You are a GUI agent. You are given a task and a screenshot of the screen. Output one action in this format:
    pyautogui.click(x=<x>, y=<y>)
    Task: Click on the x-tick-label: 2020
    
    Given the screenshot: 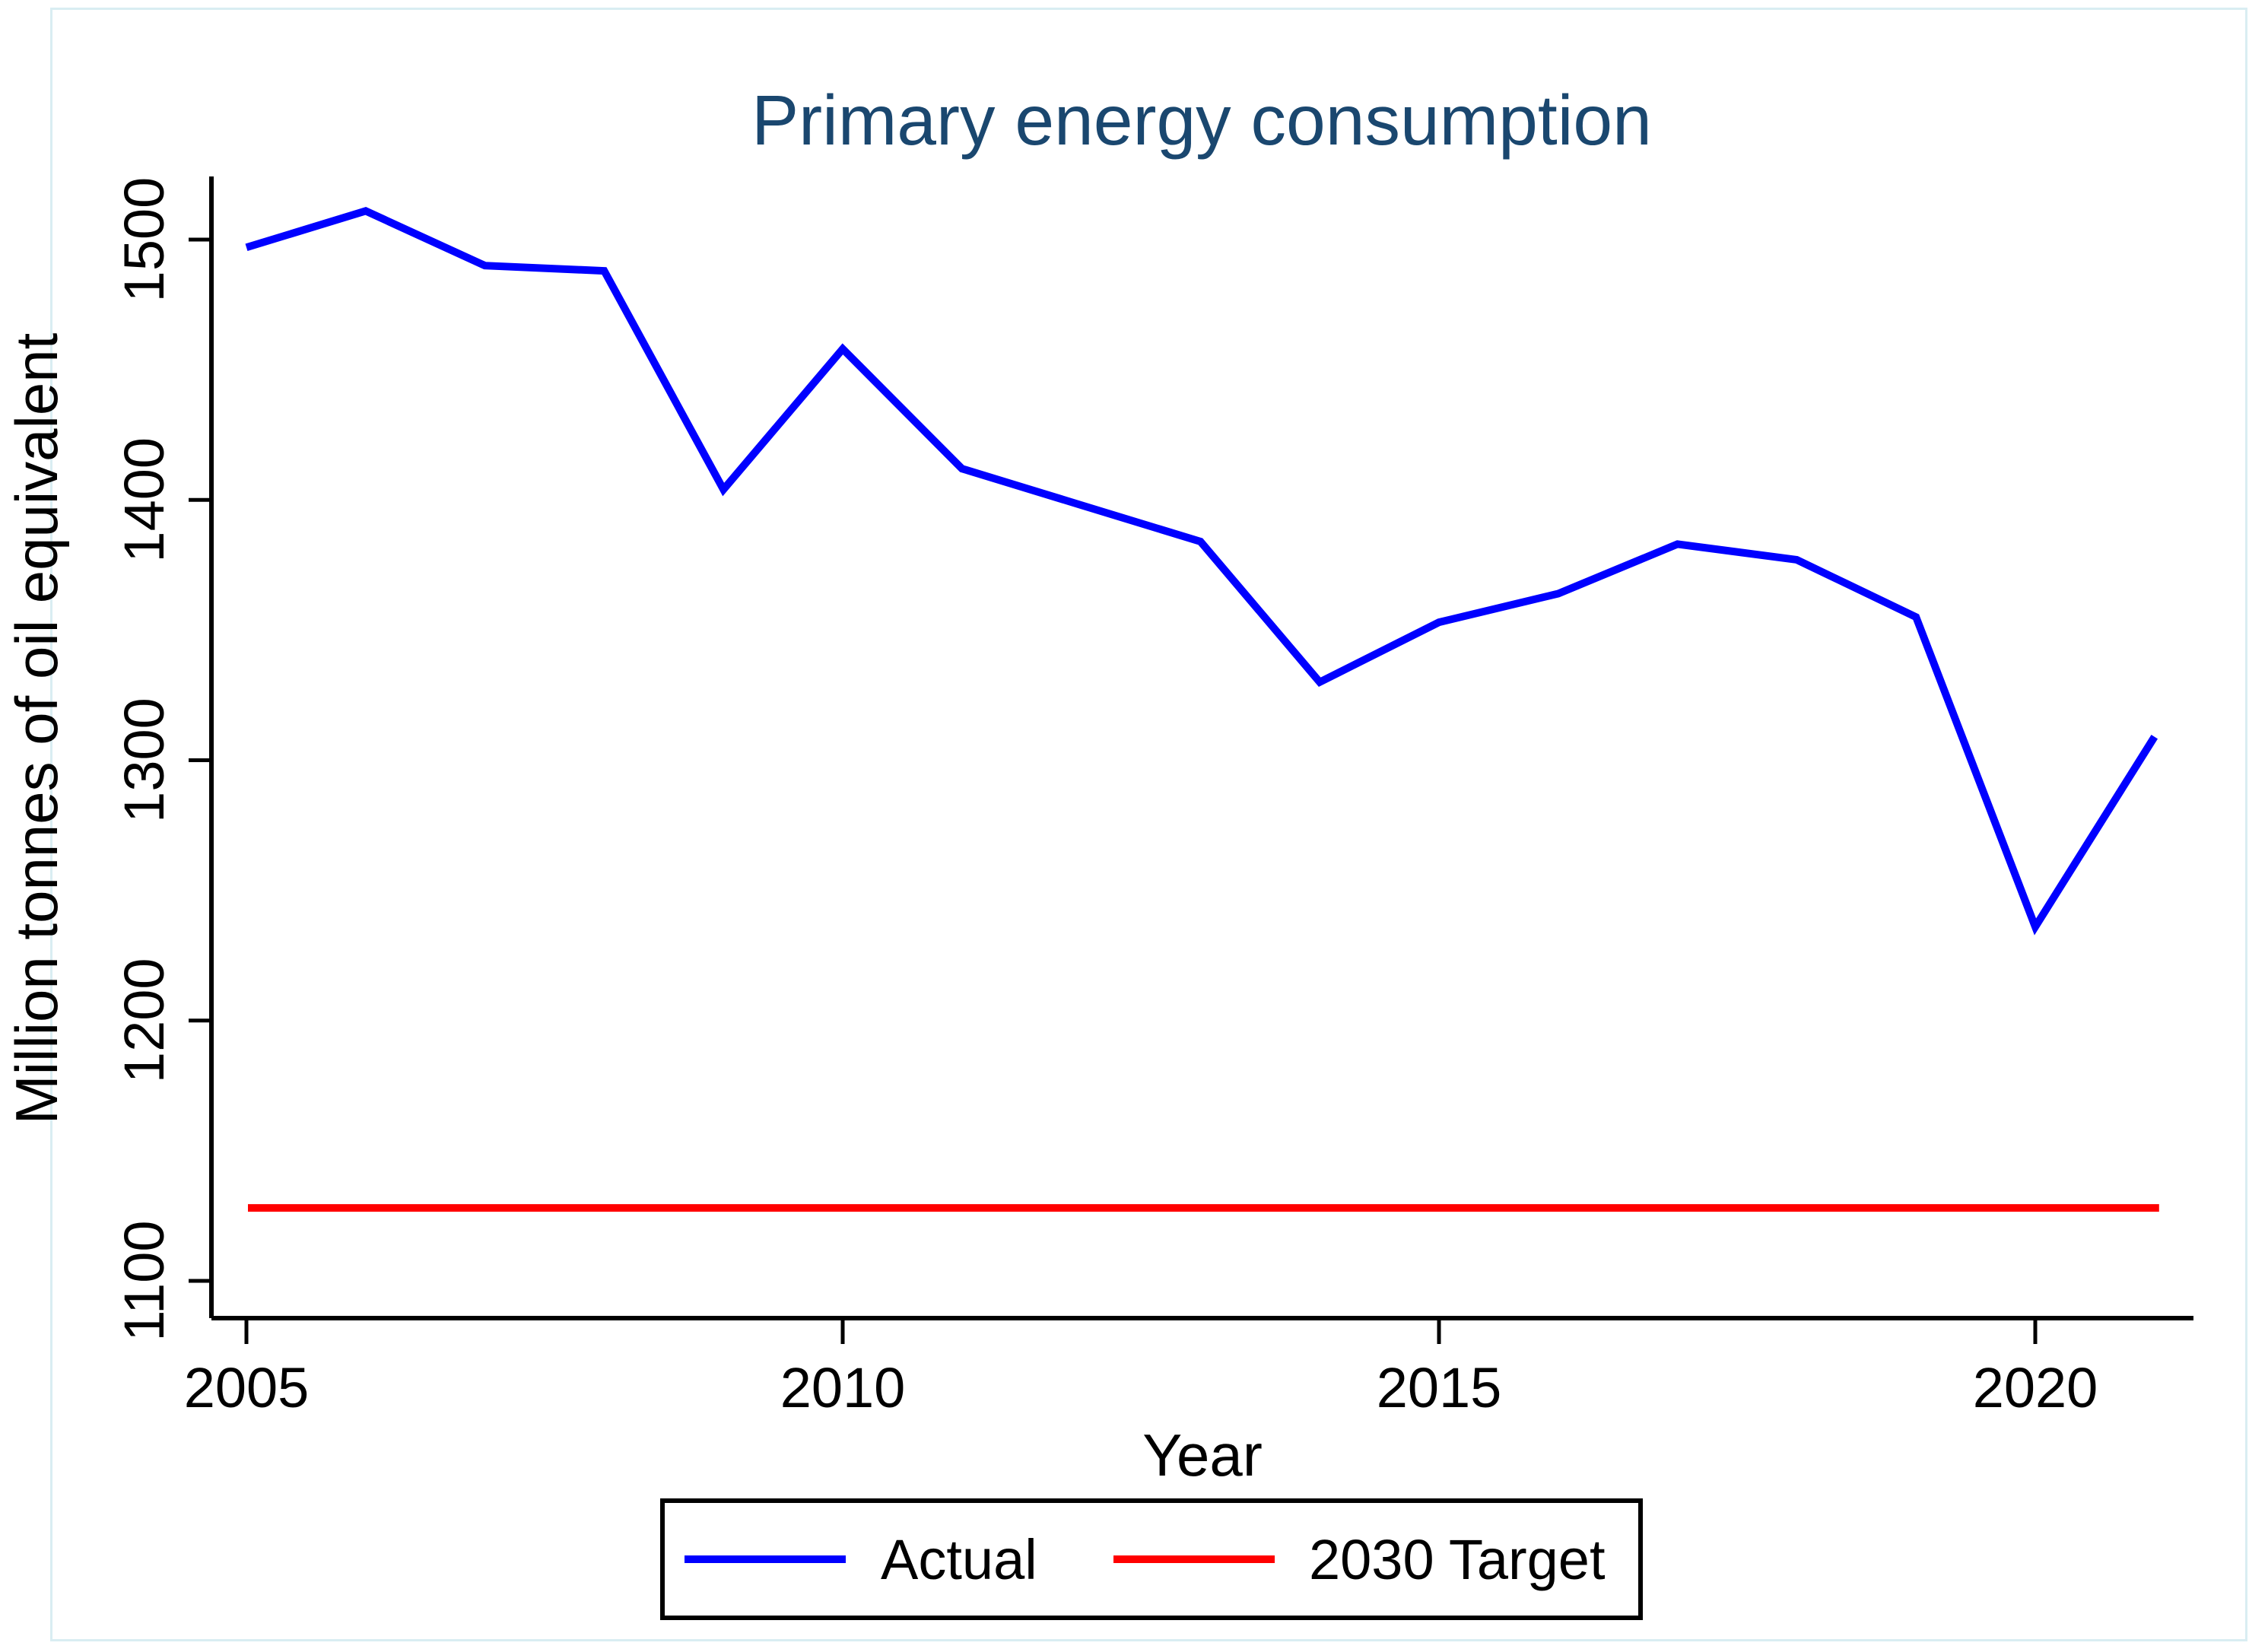 What is the action you would take?
    pyautogui.click(x=2035, y=1387)
    